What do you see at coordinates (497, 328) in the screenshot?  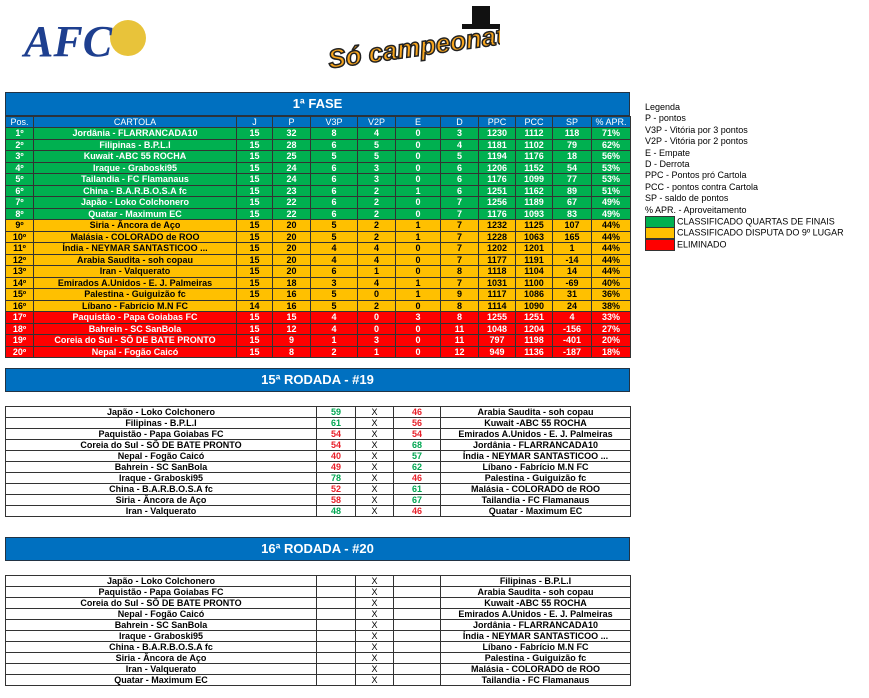 I see `stat-cell: 1048` at bounding box center [497, 328].